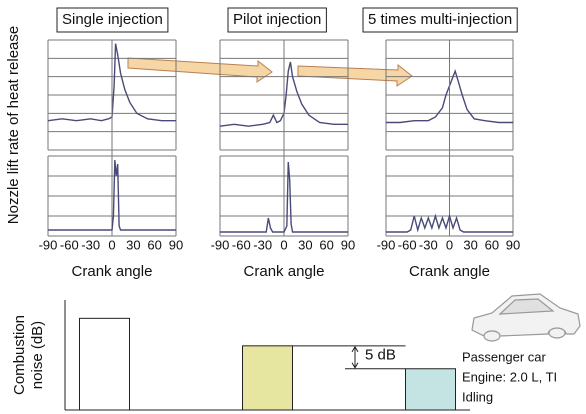  Describe the element at coordinates (13, 125) in the screenshot. I see `y-axis-label: Nozzle lift rate of heat release` at that location.